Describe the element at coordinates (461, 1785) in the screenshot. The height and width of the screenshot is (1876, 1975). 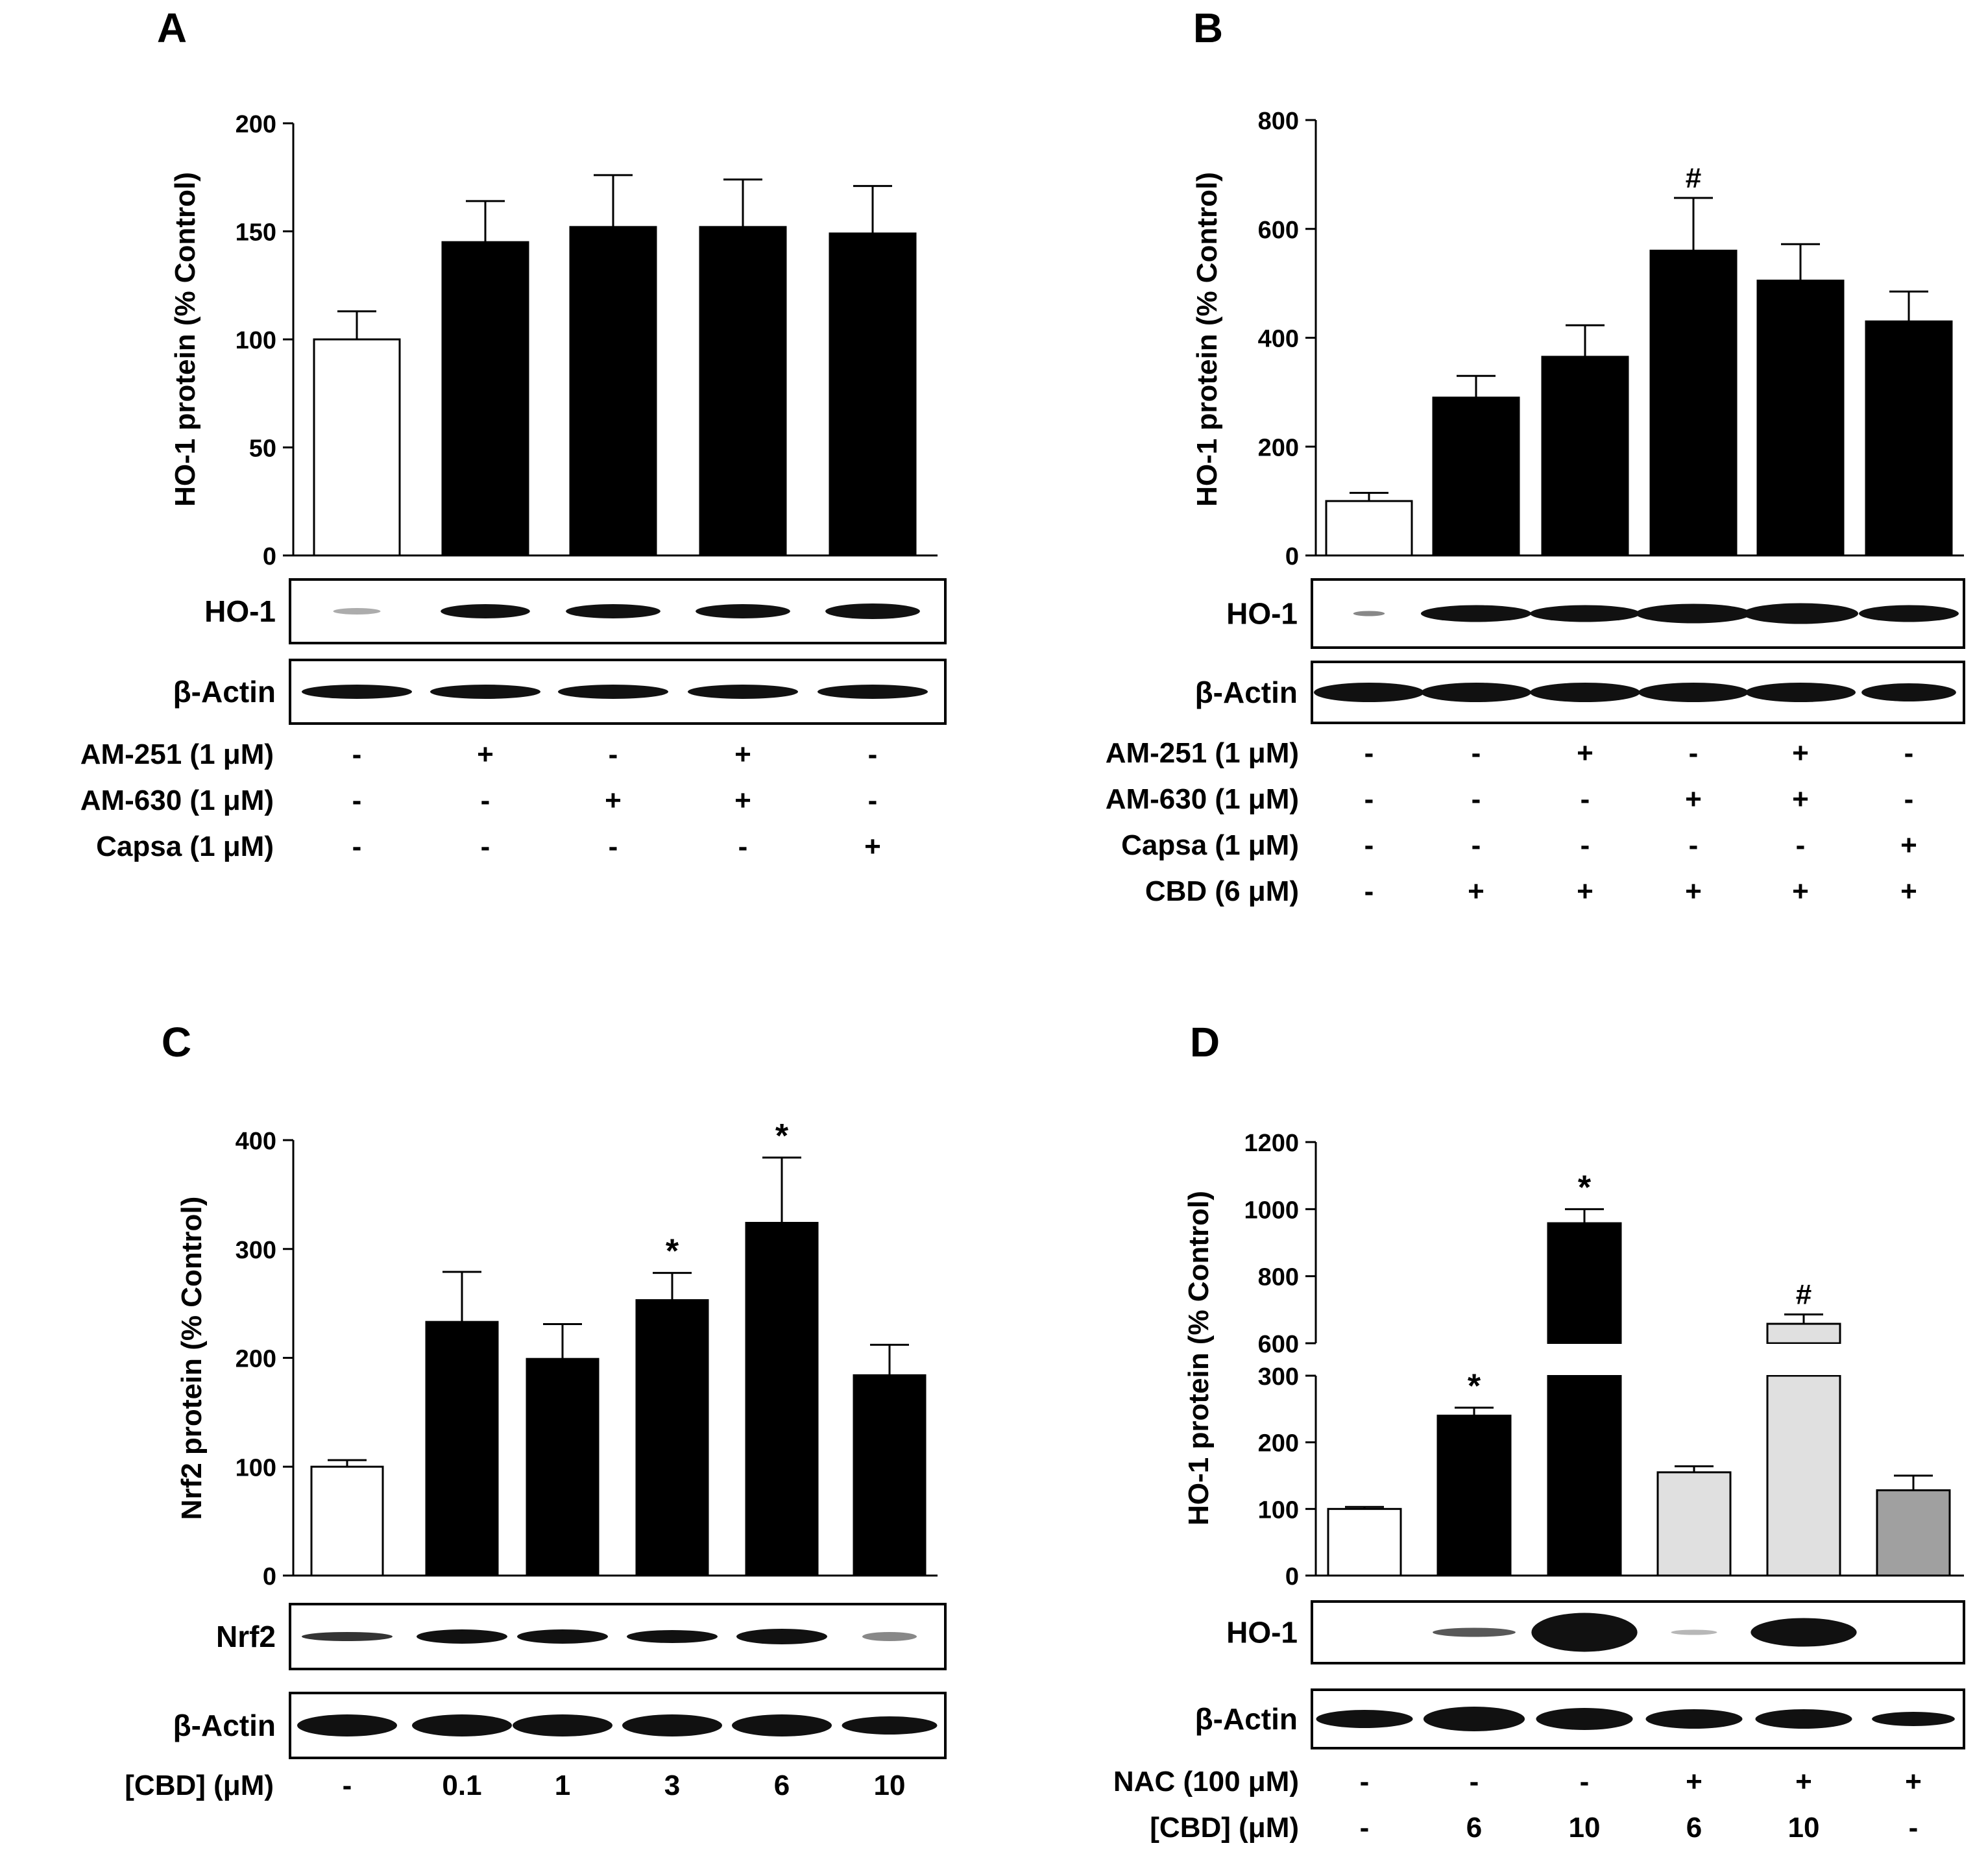
I see `condition-value: 0.1` at that location.